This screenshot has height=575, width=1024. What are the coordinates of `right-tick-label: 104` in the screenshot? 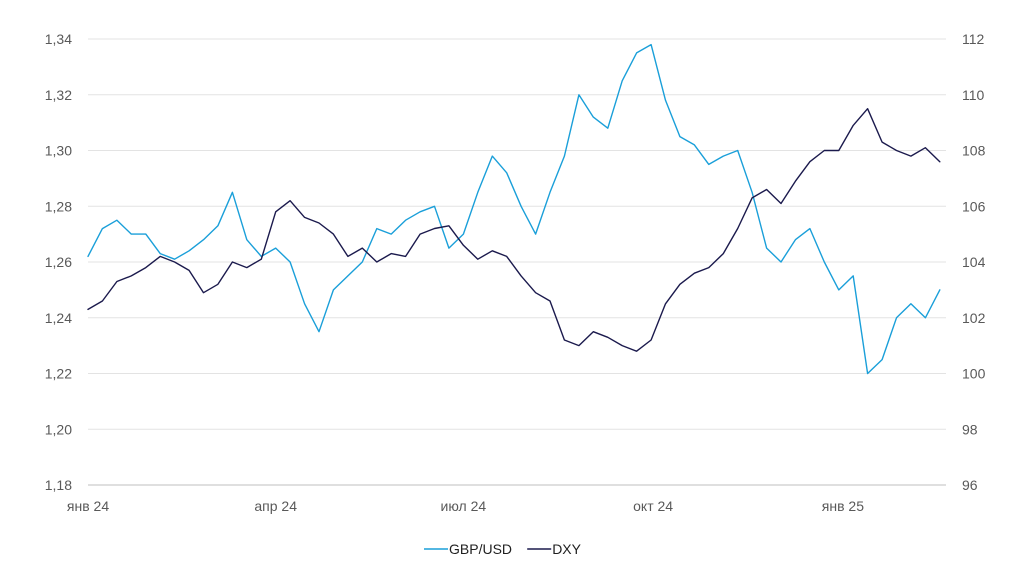 It's located at (974, 262).